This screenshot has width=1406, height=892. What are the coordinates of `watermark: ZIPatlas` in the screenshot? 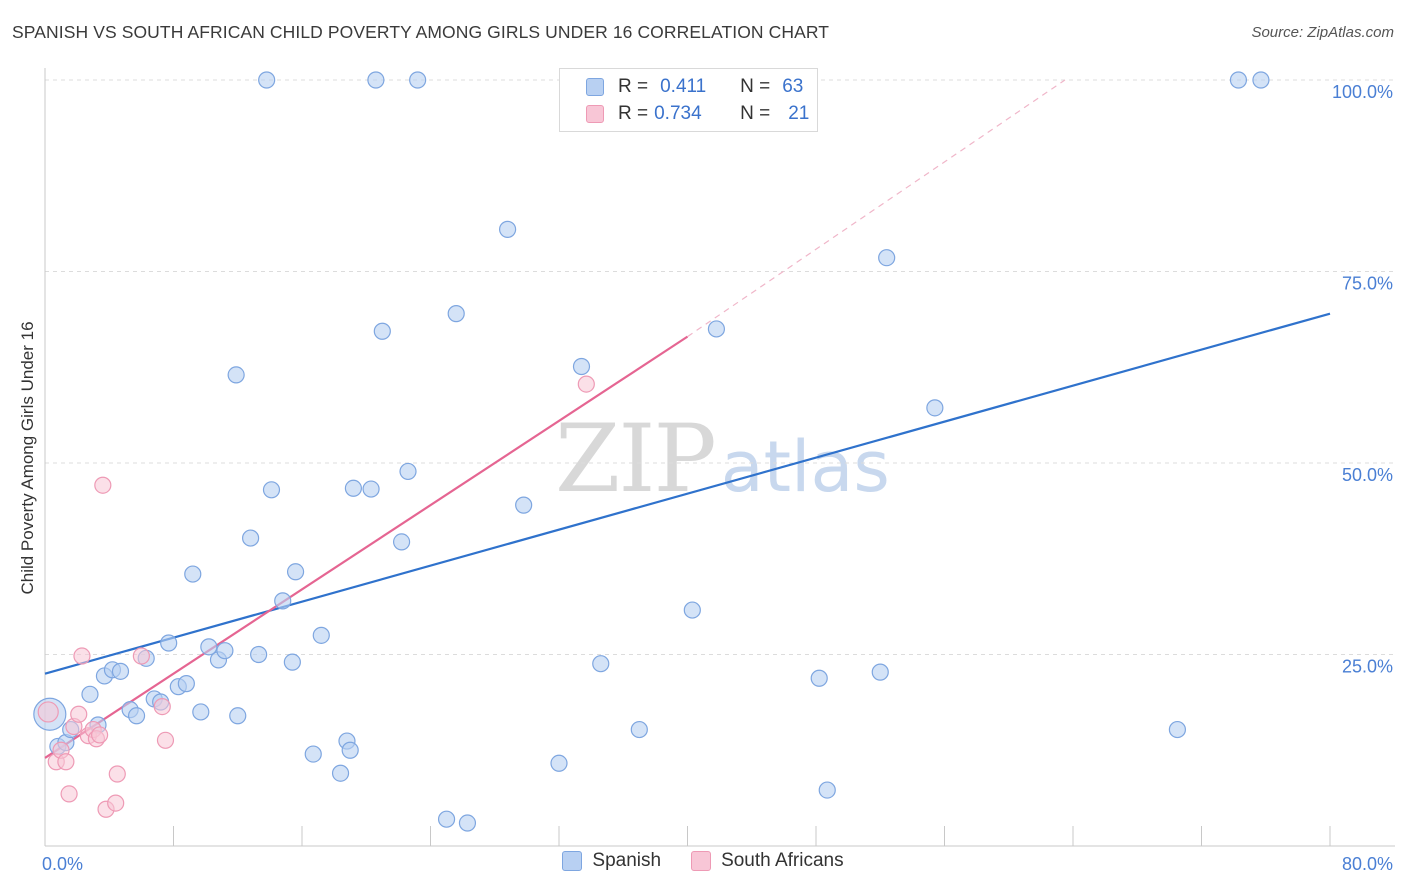 It's located at (722, 459).